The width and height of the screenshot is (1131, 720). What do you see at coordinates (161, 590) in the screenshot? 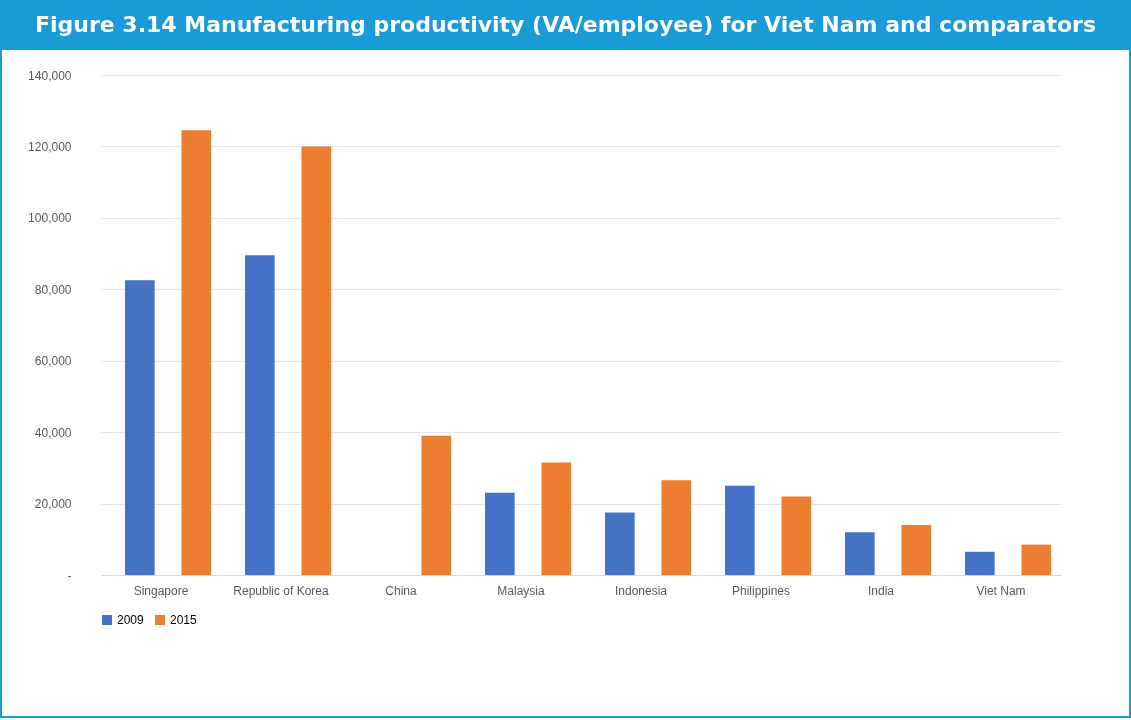
I see `x-tick-label: Singapore` at bounding box center [161, 590].